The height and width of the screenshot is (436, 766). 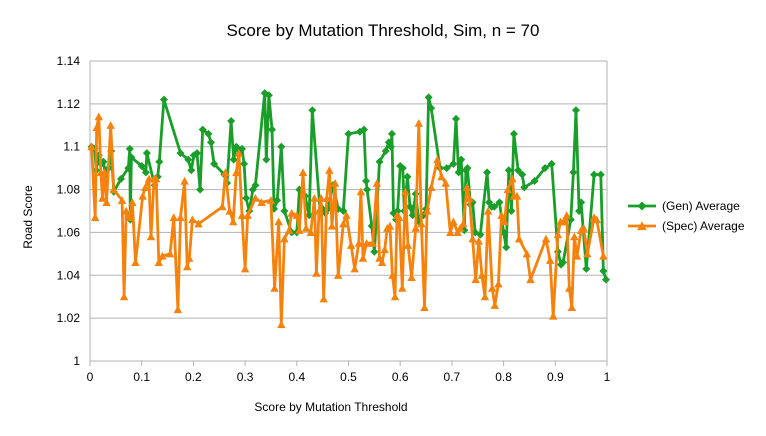 What do you see at coordinates (141, 377) in the screenshot?
I see `x-tick-label: 0.1` at bounding box center [141, 377].